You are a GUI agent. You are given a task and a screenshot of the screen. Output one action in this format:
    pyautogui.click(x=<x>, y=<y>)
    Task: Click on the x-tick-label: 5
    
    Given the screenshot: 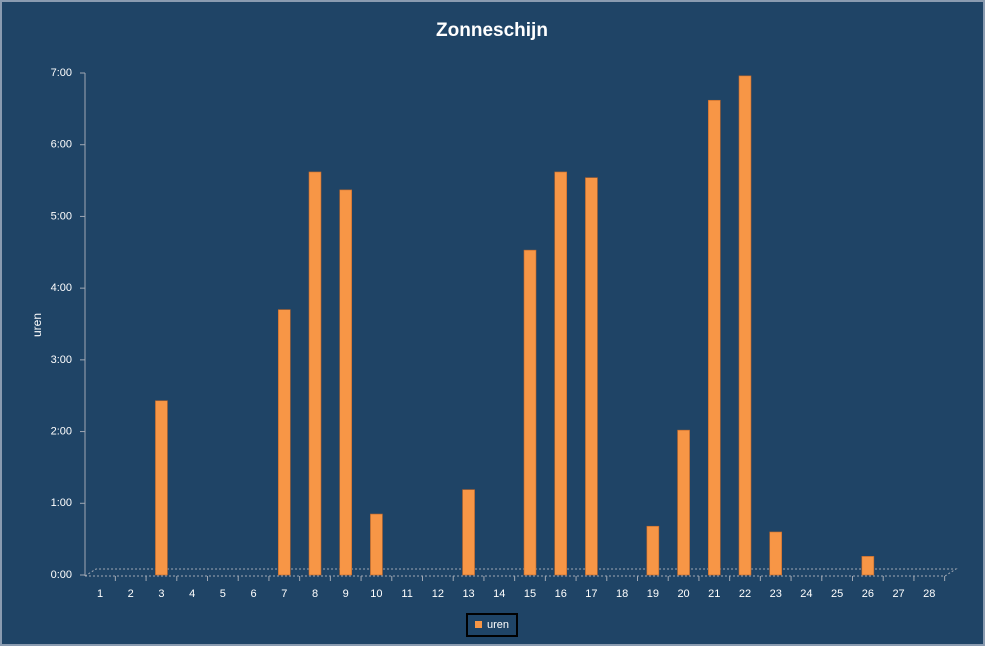 What is the action you would take?
    pyautogui.click(x=223, y=594)
    